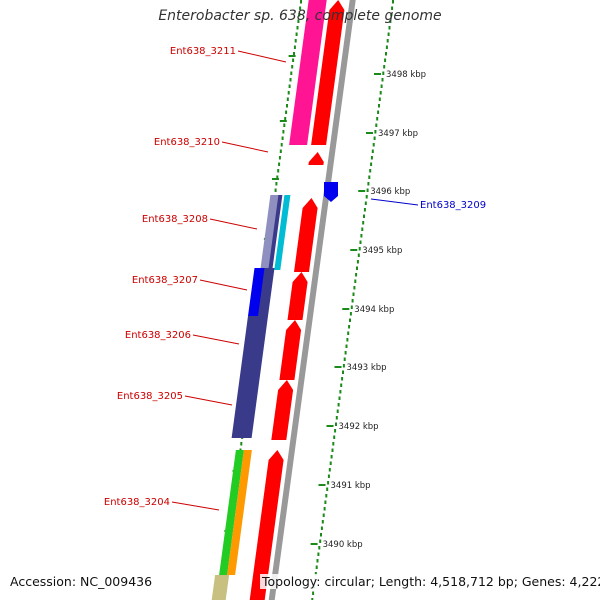 The image size is (600, 600). I want to click on feature-band-indigo, so click(249, 377).